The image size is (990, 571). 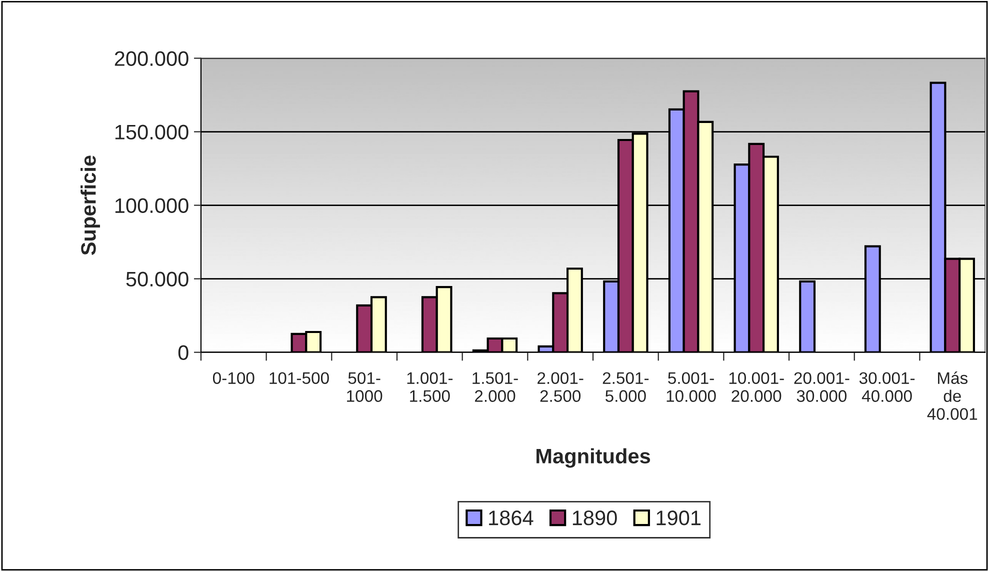 What do you see at coordinates (299, 378) in the screenshot?
I see `x-tick-label: 101-500` at bounding box center [299, 378].